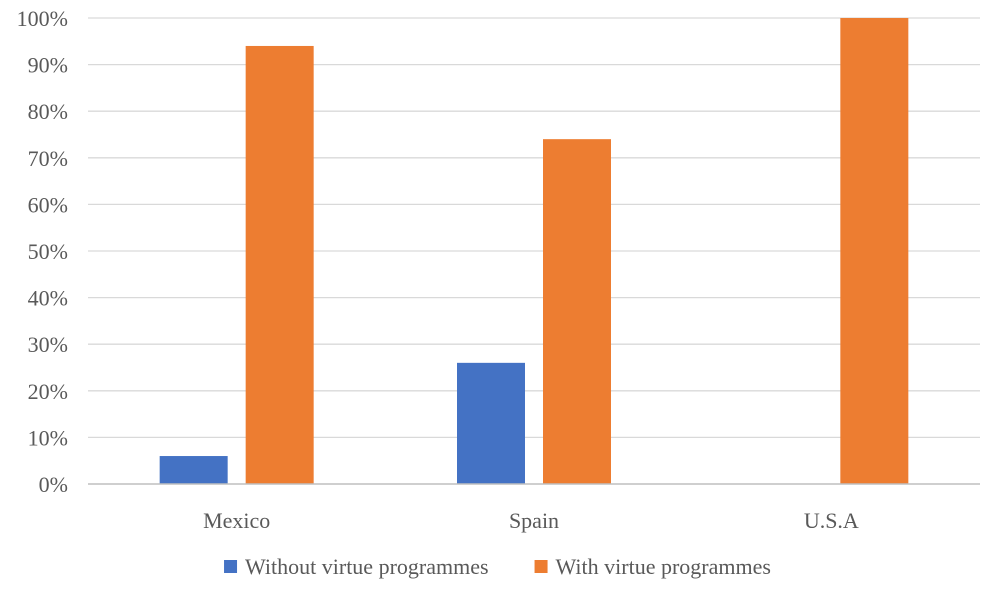 The image size is (995, 589). I want to click on x-category-label: U.S.A, so click(831, 520).